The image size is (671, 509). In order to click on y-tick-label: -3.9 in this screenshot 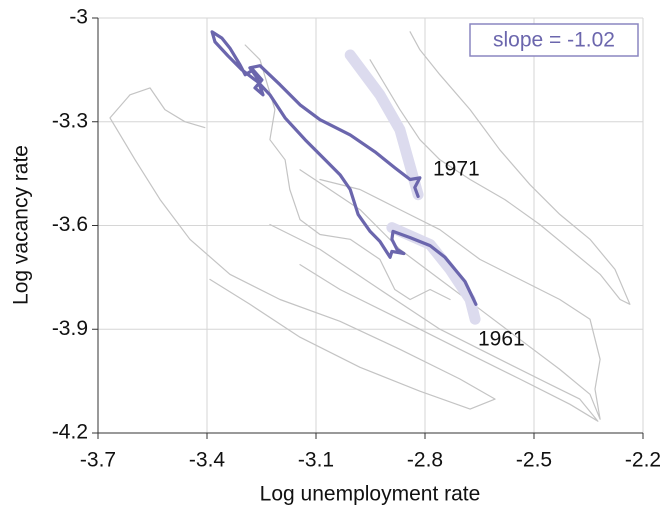, I will do `click(70, 328)`.